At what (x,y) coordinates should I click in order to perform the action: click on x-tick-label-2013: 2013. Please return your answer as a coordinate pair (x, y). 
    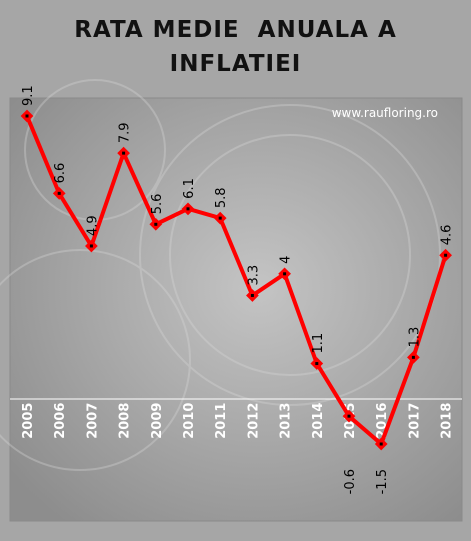
    Looking at the image, I should click on (286, 421).